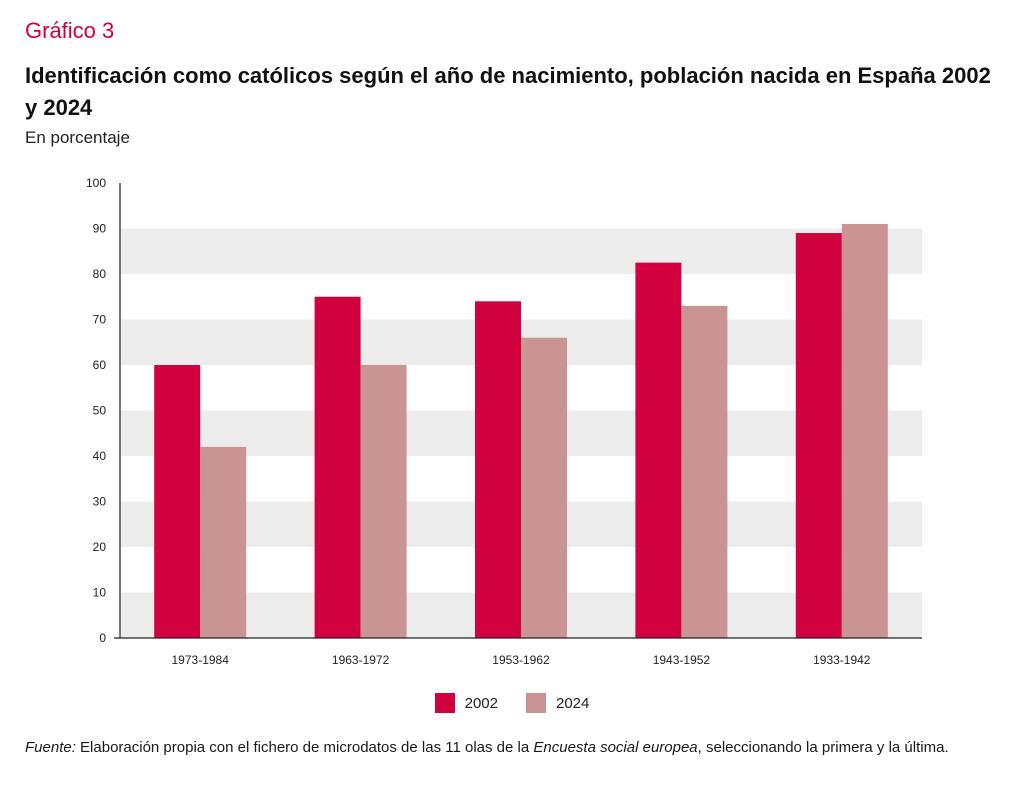  I want to click on bar-2024-1963-1972, so click(383, 501).